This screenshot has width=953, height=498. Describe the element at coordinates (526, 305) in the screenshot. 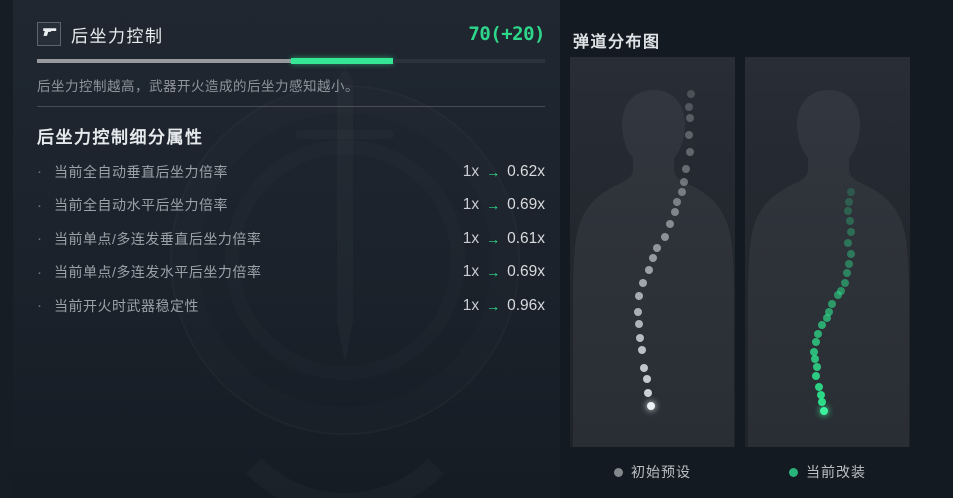

I see `value-after: 0.96x` at that location.